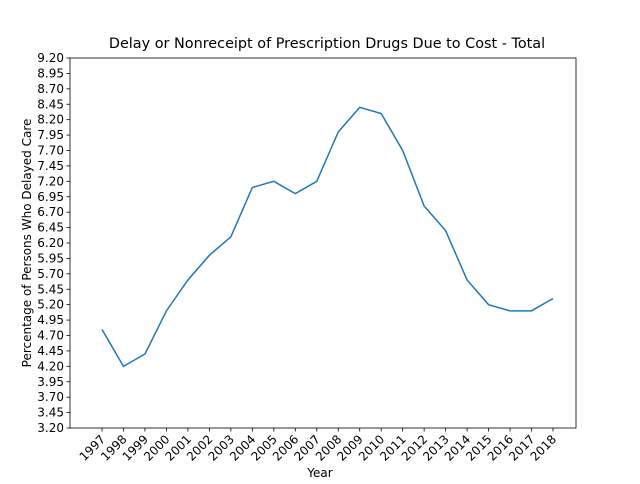 The height and width of the screenshot is (484, 640). I want to click on y-tick-label: 6.95, so click(50, 197).